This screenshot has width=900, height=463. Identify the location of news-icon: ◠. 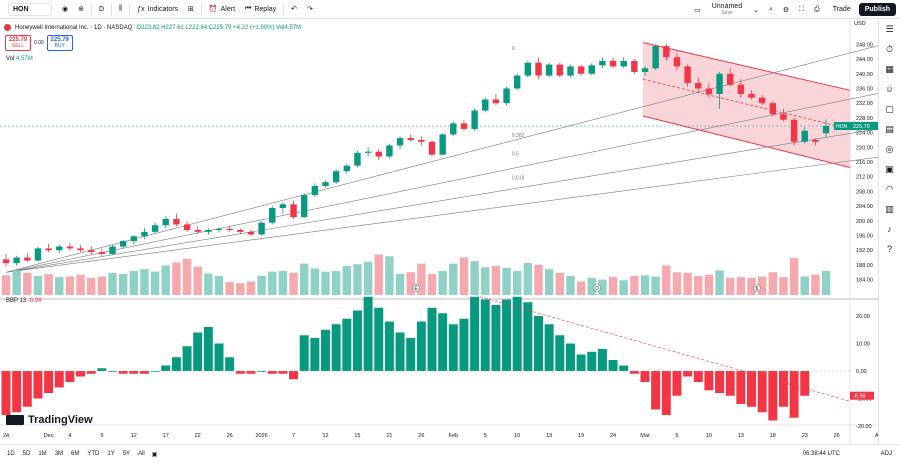
(889, 189).